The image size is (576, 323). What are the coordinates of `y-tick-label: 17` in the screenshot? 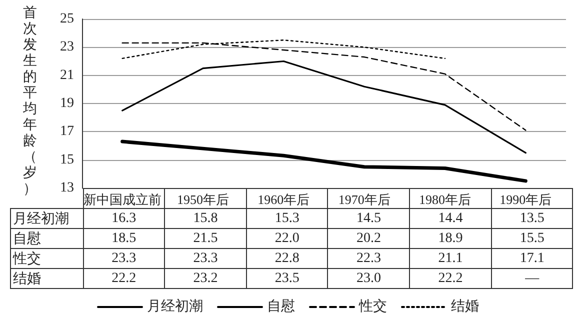 It's located at (67, 132).